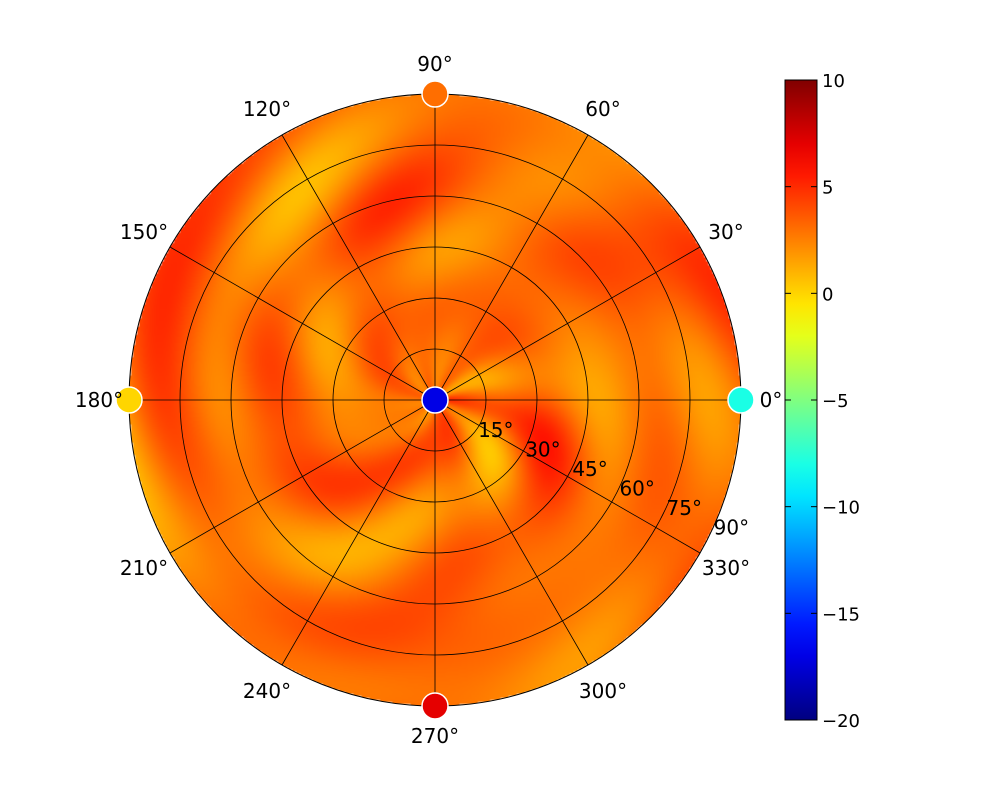 The image size is (1000, 800). What do you see at coordinates (267, 109) in the screenshot?
I see `angle-tick-label: 120°` at bounding box center [267, 109].